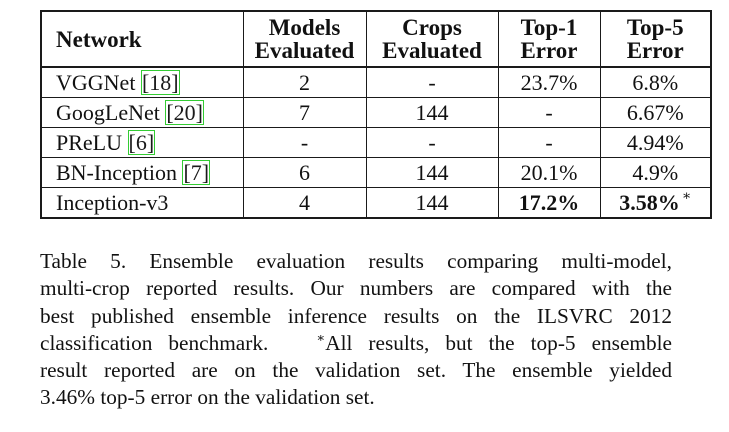 The width and height of the screenshot is (729, 432). I want to click on citation-link: [7], so click(196, 172).